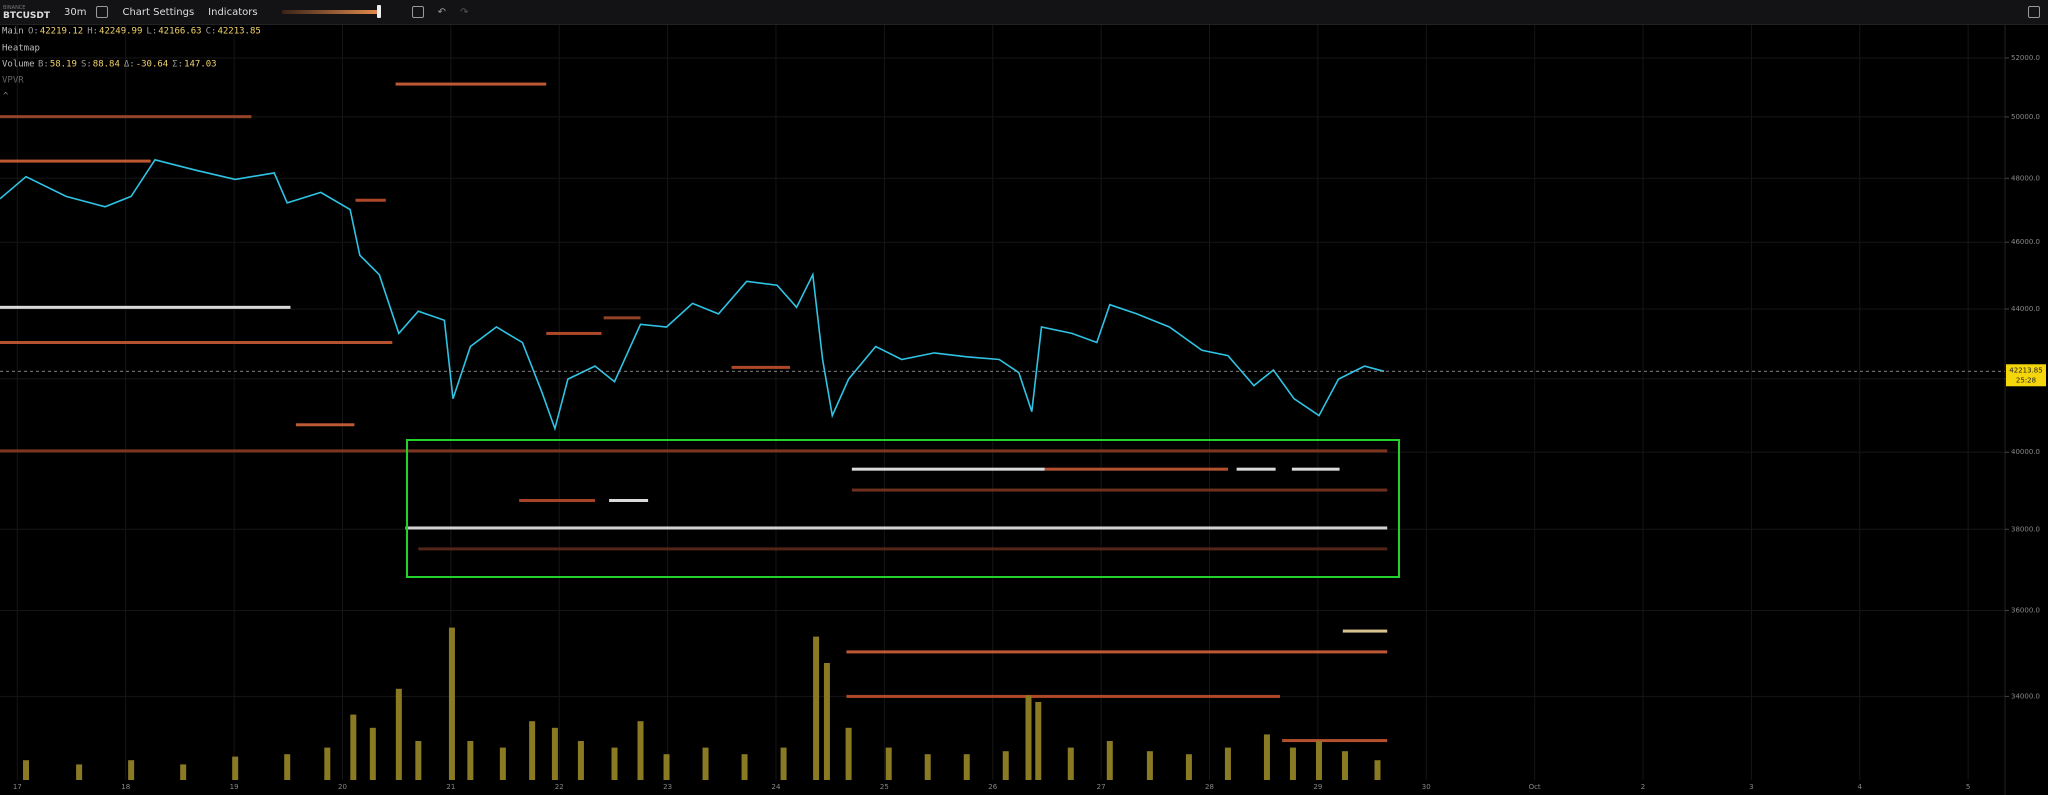  Describe the element at coordinates (2034, 12) in the screenshot. I see `screenshot` at that location.